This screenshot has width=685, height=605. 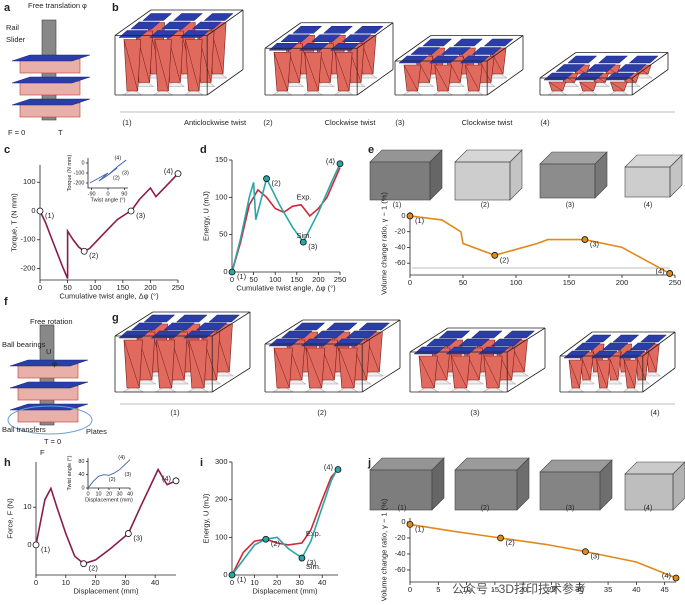 I want to click on y-tick-label: -40, so click(x=400, y=553).